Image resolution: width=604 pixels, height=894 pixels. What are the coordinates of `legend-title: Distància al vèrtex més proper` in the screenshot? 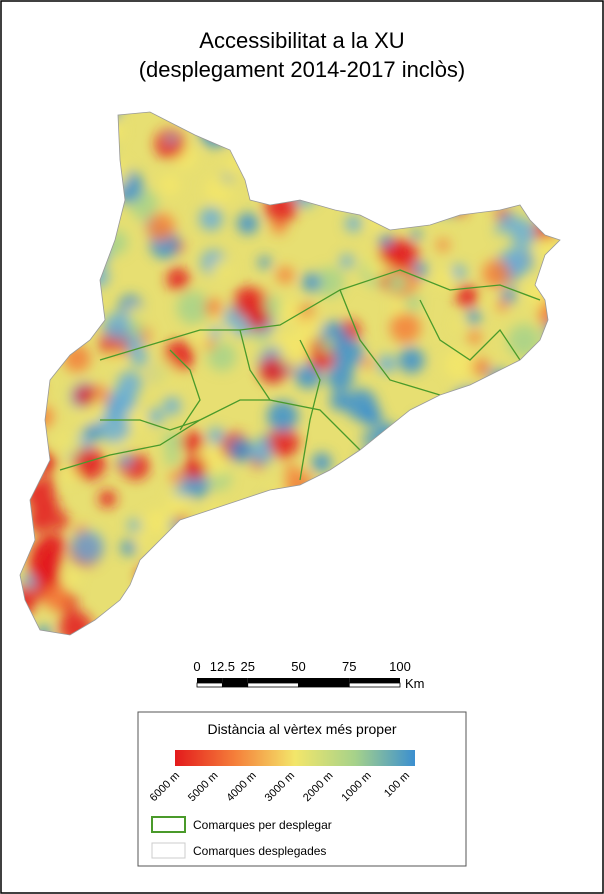 It's located at (301, 729).